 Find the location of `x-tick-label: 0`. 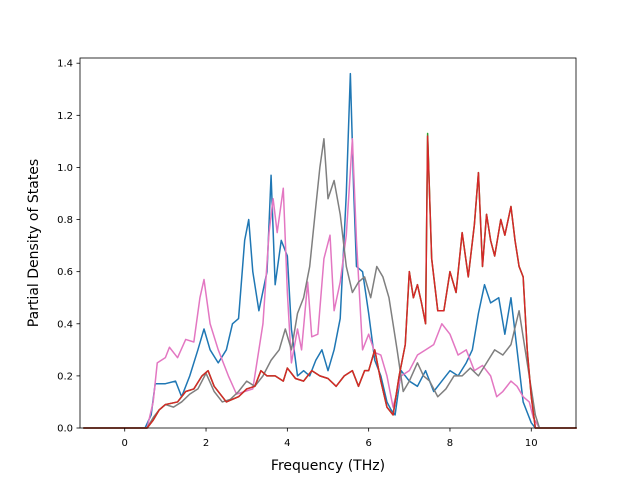

x-tick-label: 0 is located at coordinates (125, 443).